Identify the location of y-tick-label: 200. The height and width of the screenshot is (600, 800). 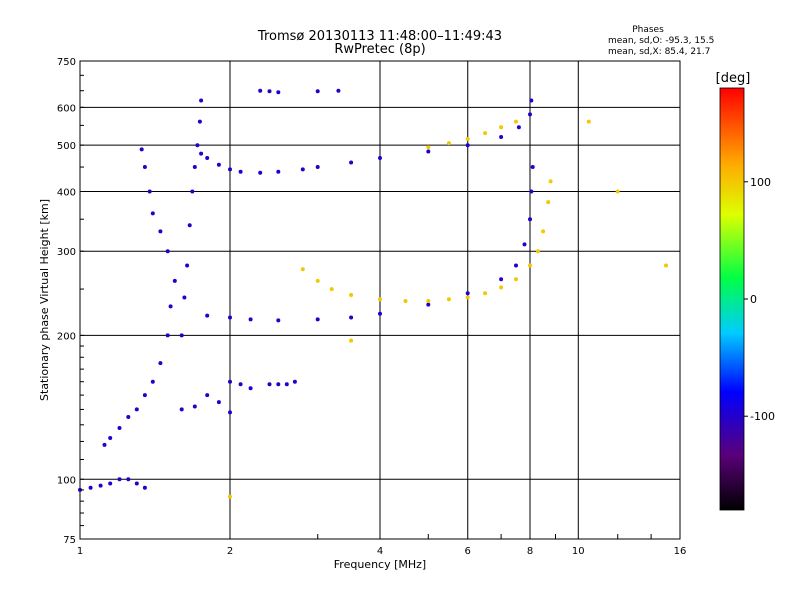
(66, 336).